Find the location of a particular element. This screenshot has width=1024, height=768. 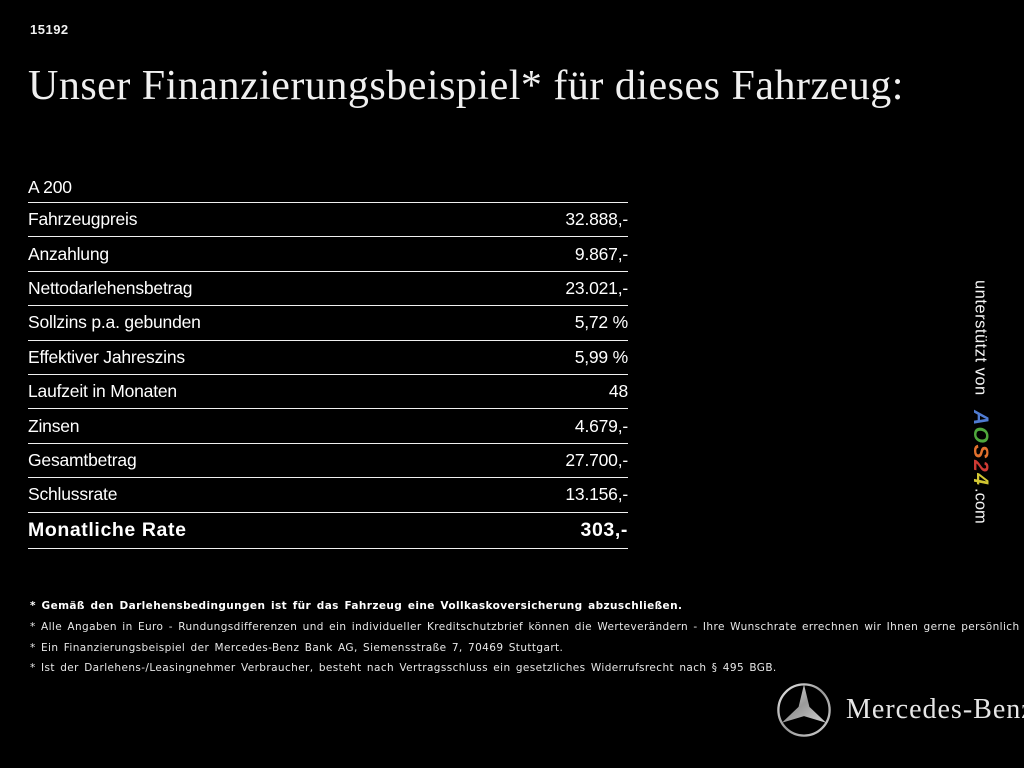

mercedes-benz-wordmark: Mercedes-Benz is located at coordinates (935, 709).